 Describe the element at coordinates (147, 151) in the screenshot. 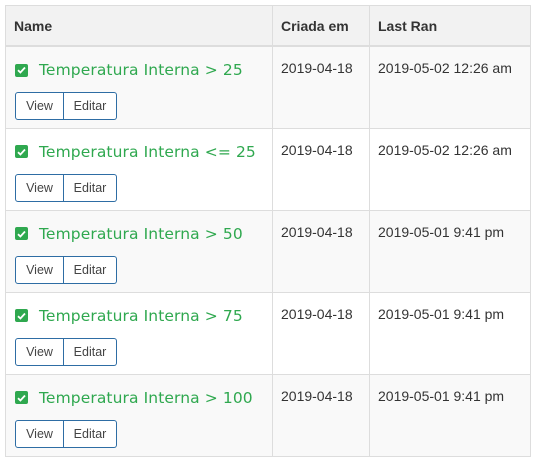

I see `alert-name-link: Temperatura Interna <= 25` at that location.